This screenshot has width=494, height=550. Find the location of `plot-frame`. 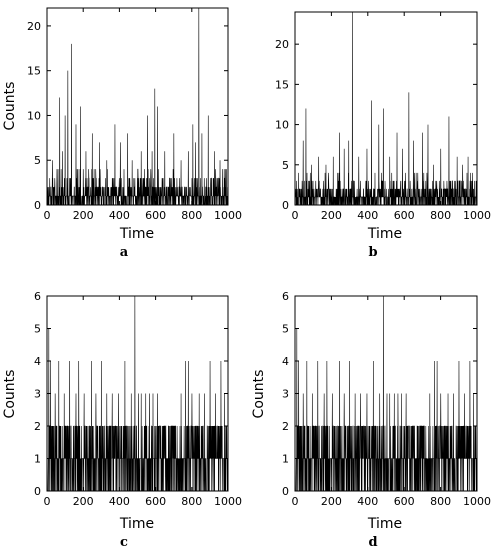

plot-frame is located at coordinates (386, 108).